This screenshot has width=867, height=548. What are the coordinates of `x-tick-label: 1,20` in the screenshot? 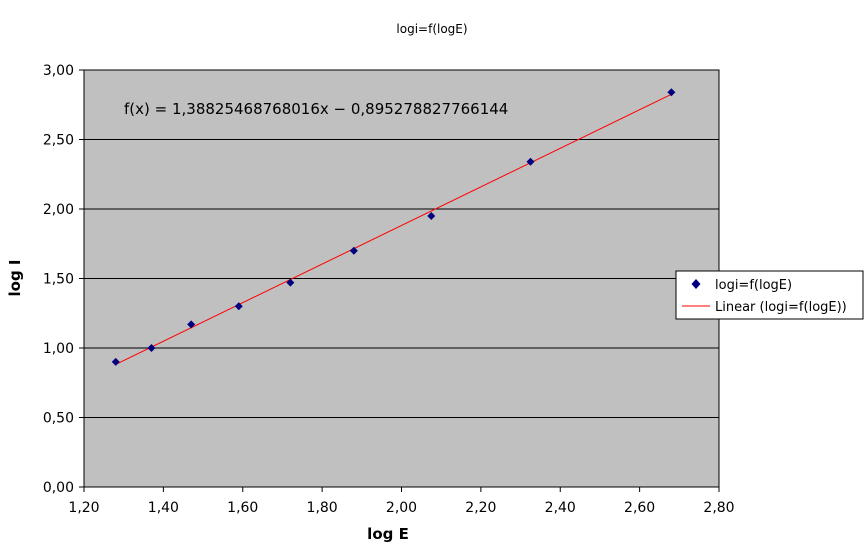 It's located at (83, 508).